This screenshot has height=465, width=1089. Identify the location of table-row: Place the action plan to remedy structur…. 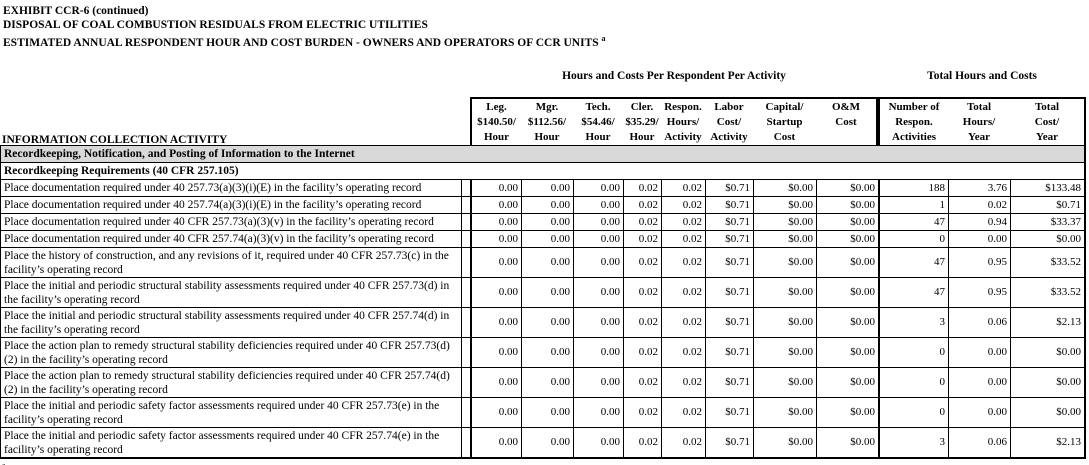
(544, 352).